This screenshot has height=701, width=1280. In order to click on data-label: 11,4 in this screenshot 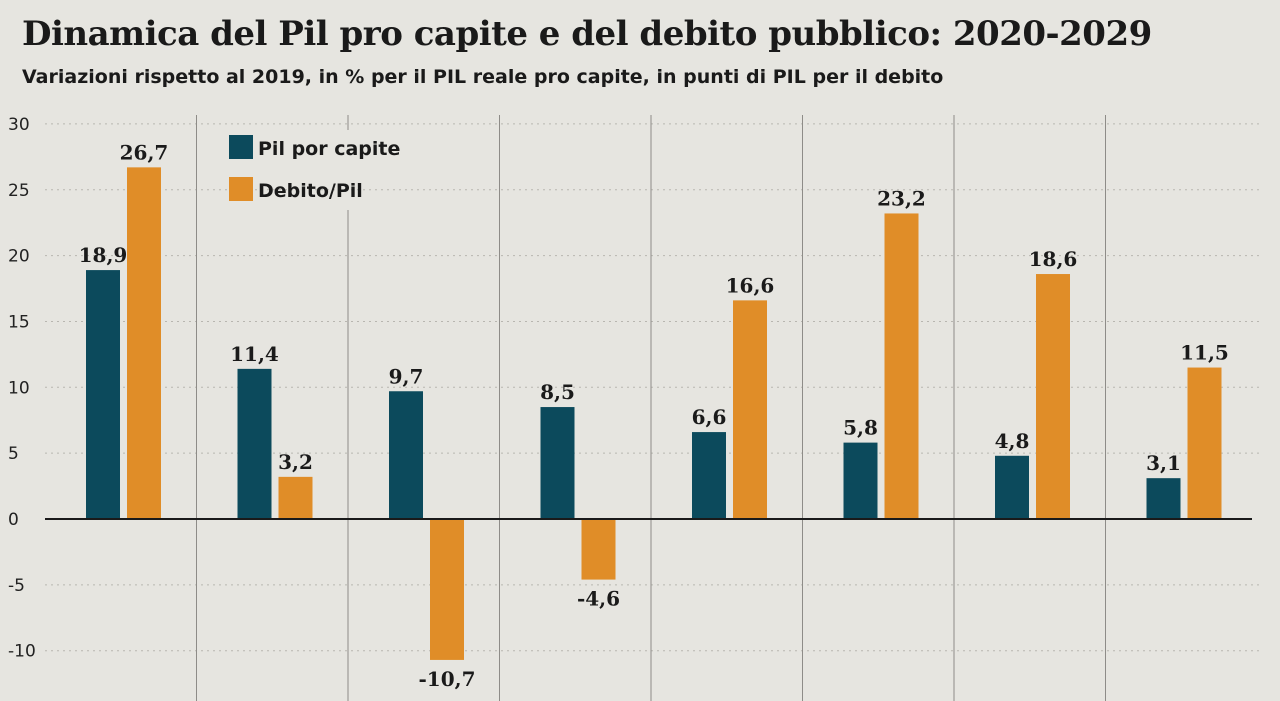, I will do `click(254, 354)`.